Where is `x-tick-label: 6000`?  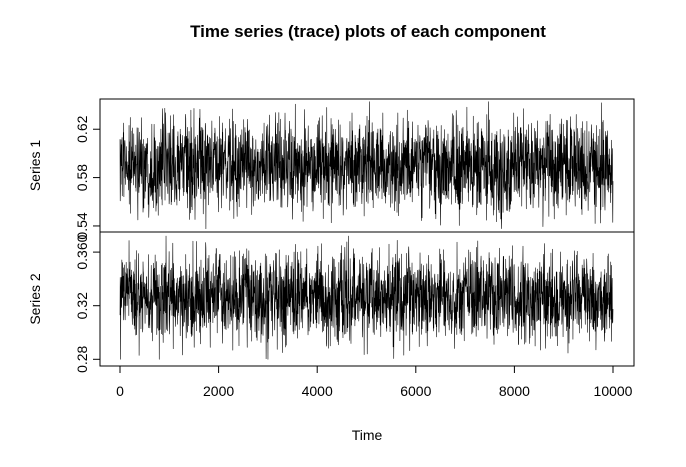
x-tick-label: 6000 is located at coordinates (415, 391).